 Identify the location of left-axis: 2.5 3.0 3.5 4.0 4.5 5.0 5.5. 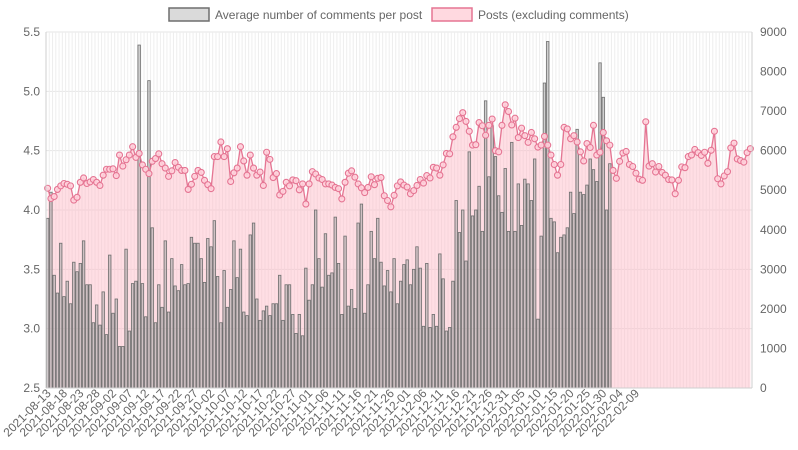
(35, 210).